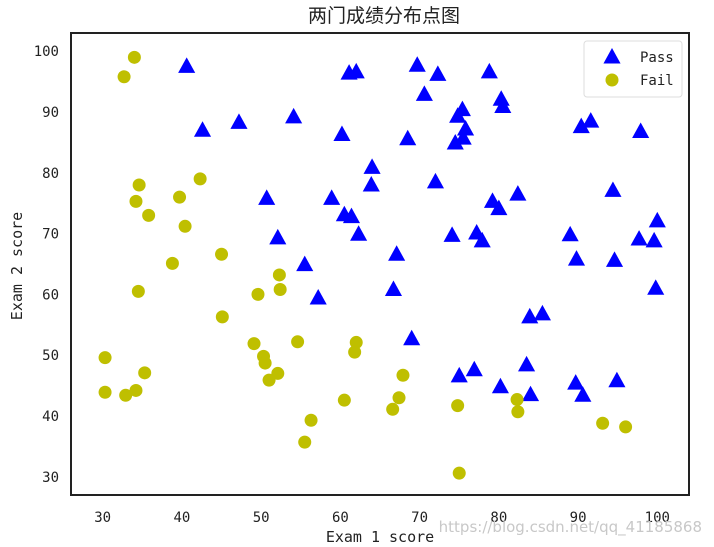 This screenshot has height=547, width=714. What do you see at coordinates (382, 518) in the screenshot?
I see `x-axis-ticks: 30 40 50 60 70 80 90 100` at bounding box center [382, 518].